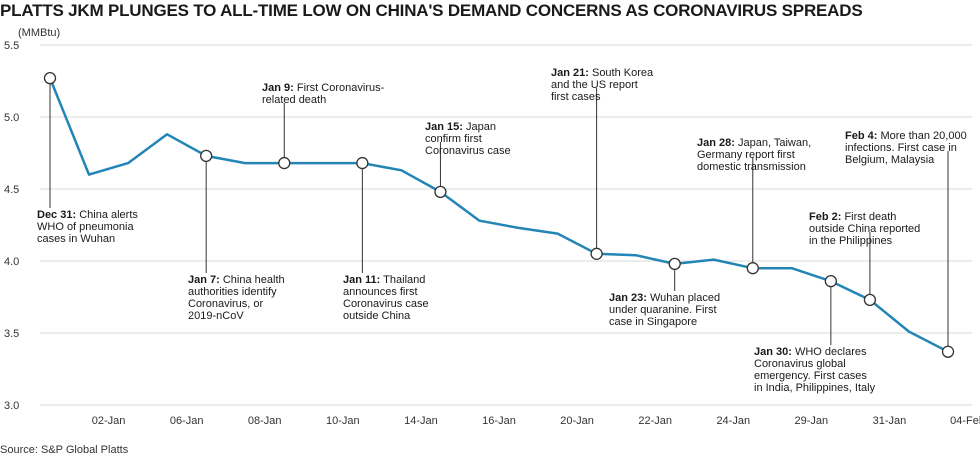  I want to click on y-tick-label: 3.0, so click(11, 406).